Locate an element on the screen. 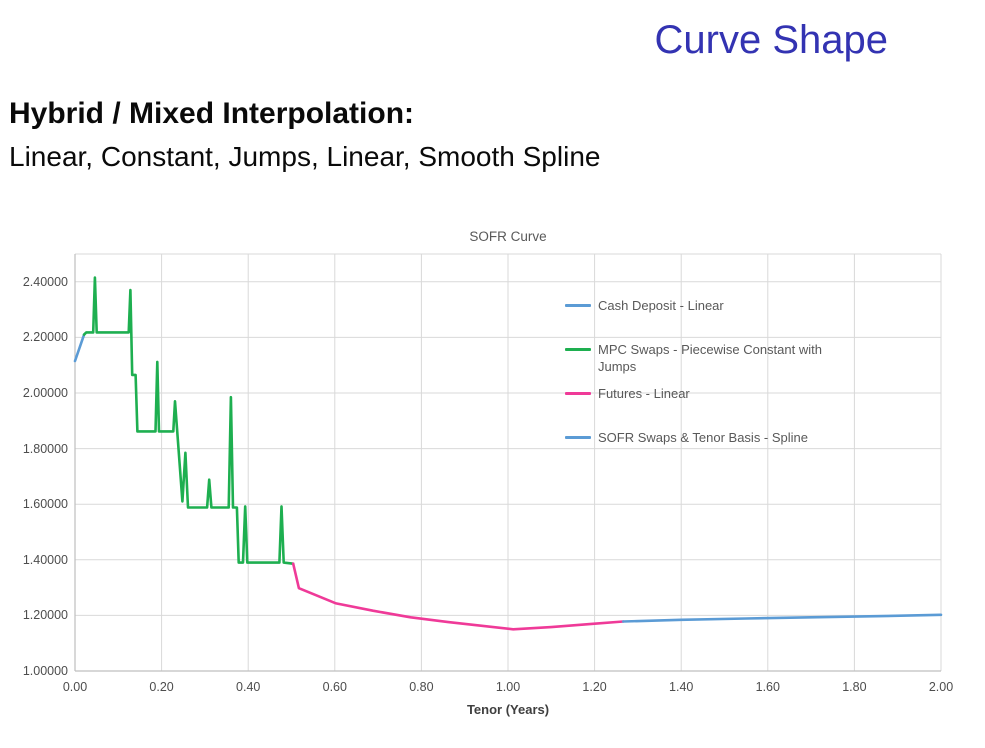  x-tick-label: 0.00 is located at coordinates (75, 687).